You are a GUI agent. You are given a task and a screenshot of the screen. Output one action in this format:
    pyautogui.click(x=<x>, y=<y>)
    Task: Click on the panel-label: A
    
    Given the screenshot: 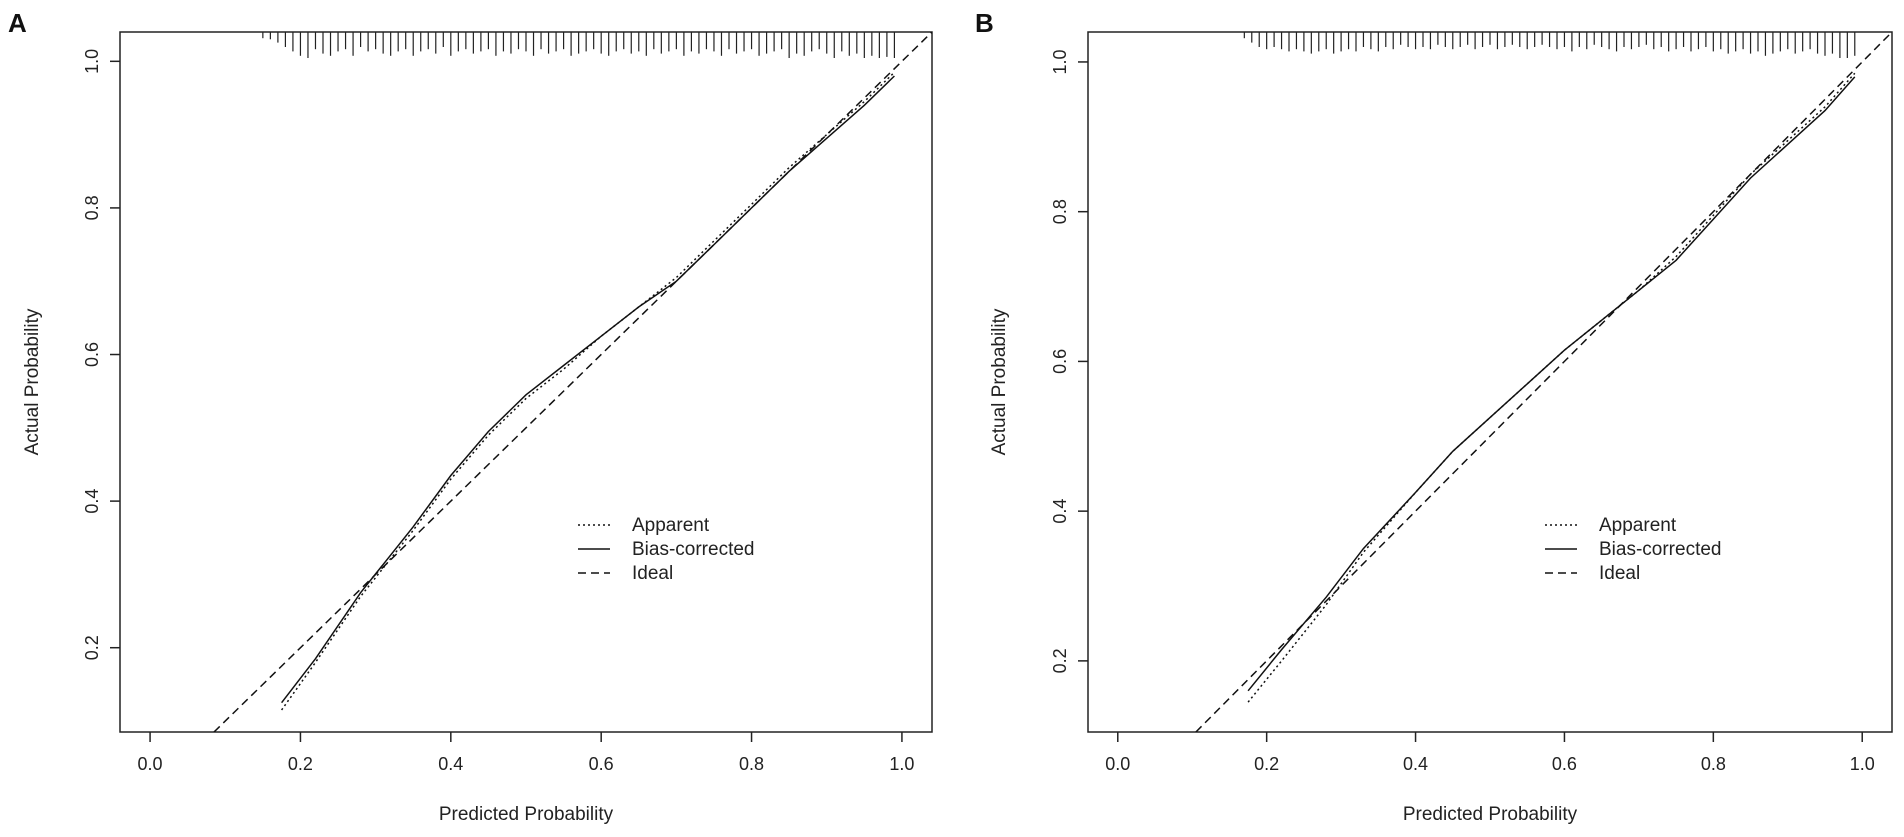 What is the action you would take?
    pyautogui.click(x=17, y=23)
    